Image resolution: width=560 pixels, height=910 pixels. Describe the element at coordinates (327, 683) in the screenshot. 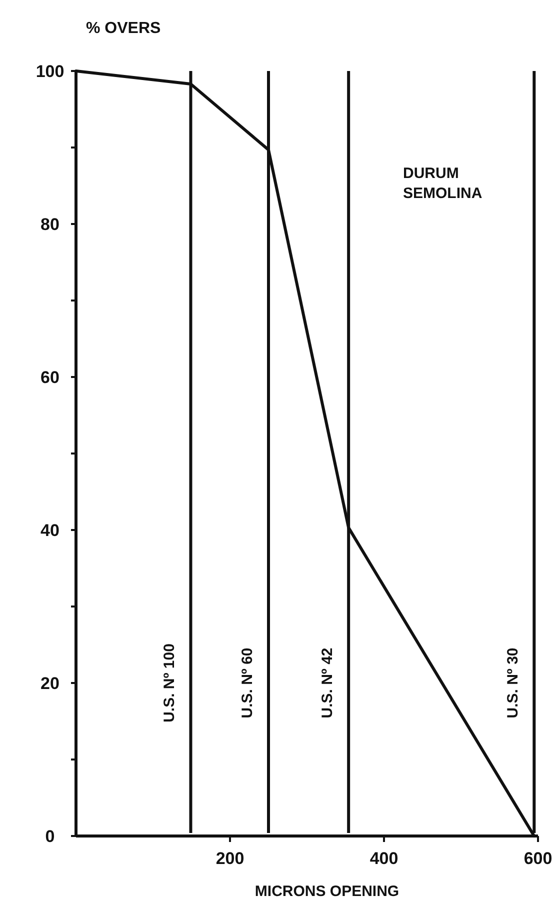

I see `ref-line-label: U.S. Nº 42` at that location.